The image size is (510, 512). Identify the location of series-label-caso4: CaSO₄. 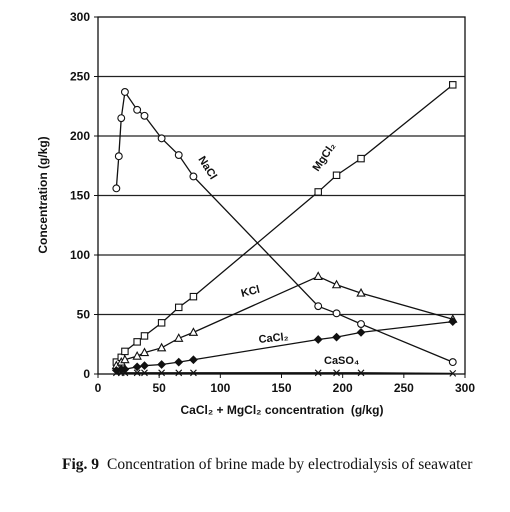
(341, 361).